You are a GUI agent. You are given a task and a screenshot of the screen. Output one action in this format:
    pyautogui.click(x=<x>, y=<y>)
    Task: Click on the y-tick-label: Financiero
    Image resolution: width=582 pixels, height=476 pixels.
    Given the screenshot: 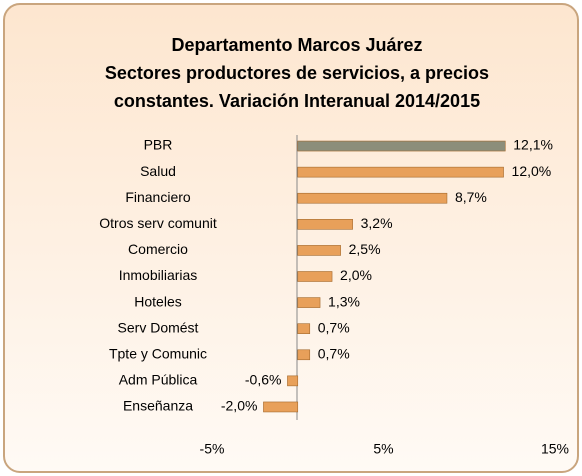 What is the action you would take?
    pyautogui.click(x=158, y=197)
    